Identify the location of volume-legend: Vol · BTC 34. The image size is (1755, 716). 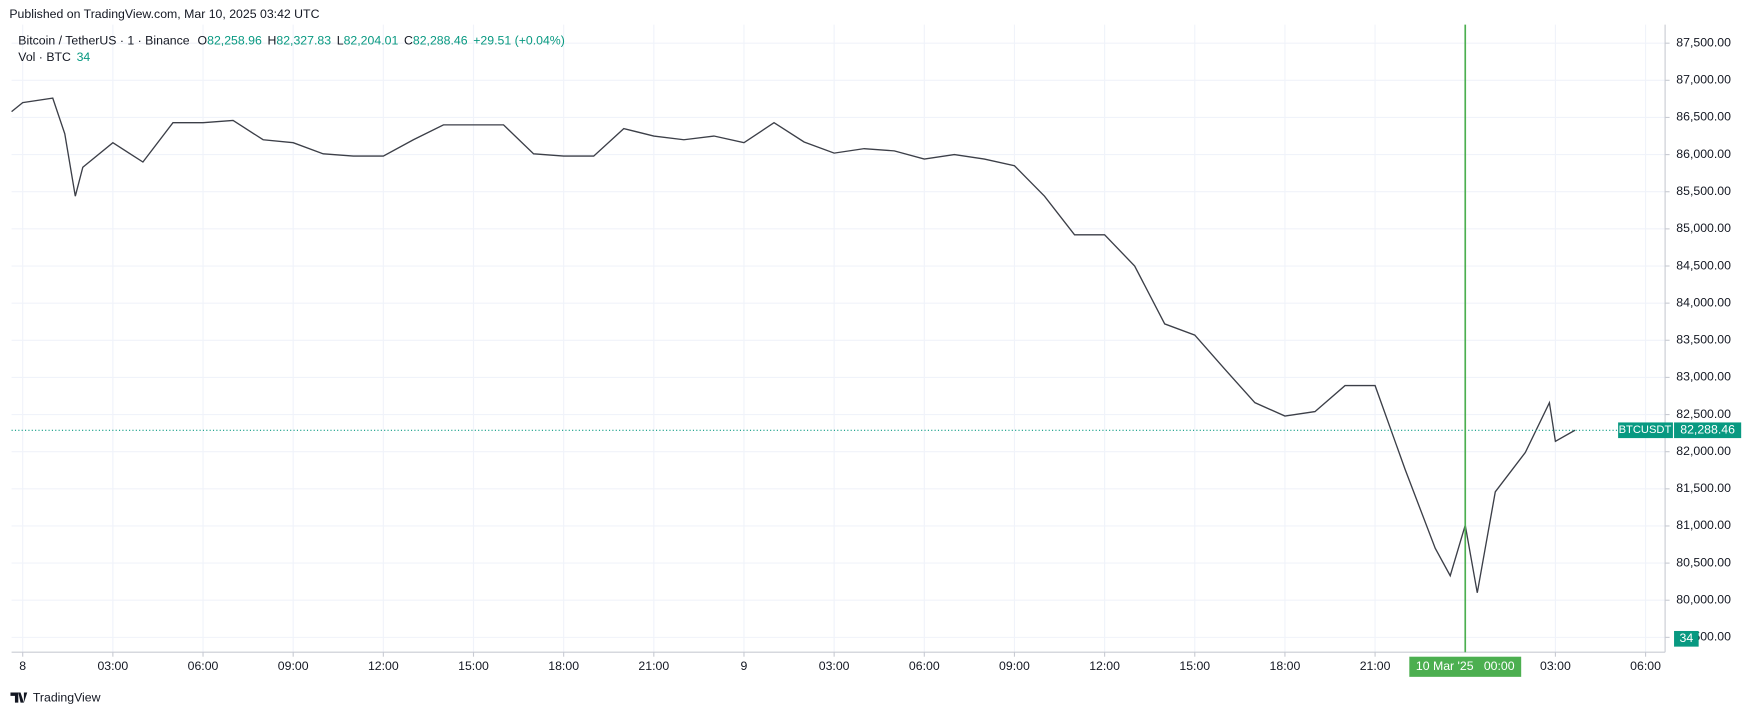
(54, 57).